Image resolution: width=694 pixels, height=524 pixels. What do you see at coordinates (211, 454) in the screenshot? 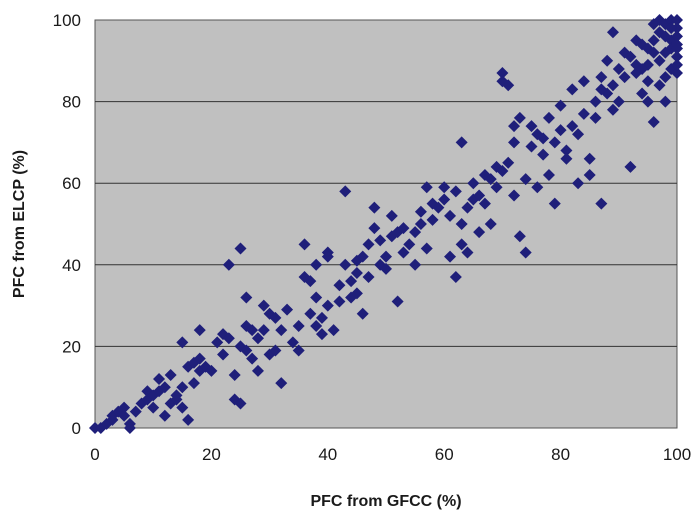
I see `x-tick-label: 20` at bounding box center [211, 454].